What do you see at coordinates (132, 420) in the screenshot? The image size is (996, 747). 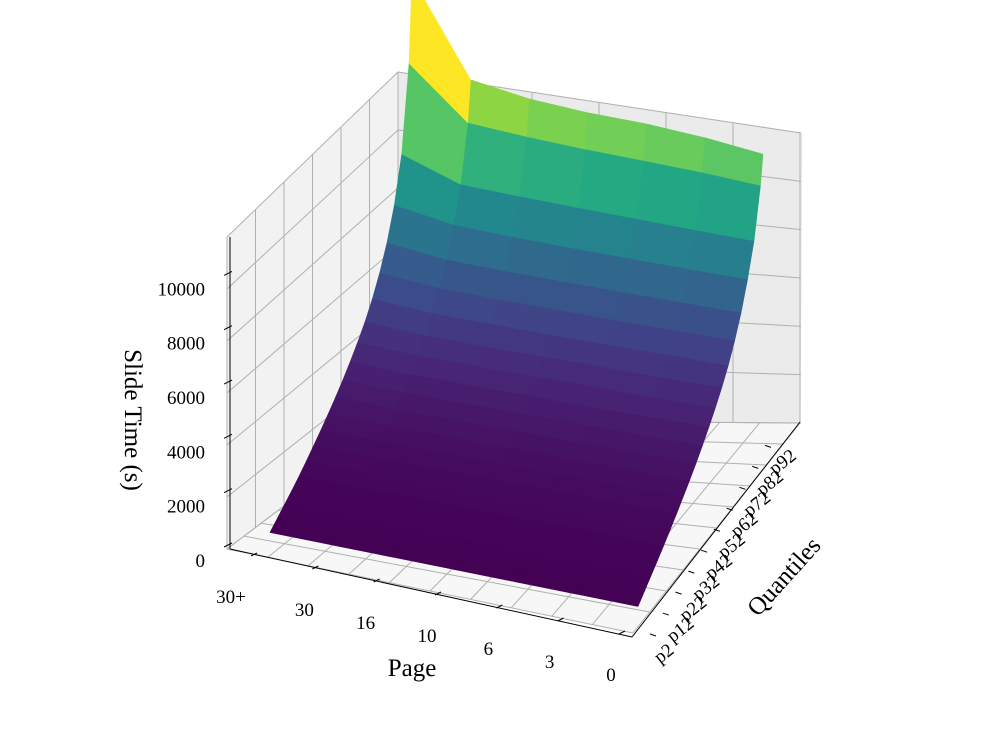 I see `z-axis-label: Slide Time (s)` at bounding box center [132, 420].